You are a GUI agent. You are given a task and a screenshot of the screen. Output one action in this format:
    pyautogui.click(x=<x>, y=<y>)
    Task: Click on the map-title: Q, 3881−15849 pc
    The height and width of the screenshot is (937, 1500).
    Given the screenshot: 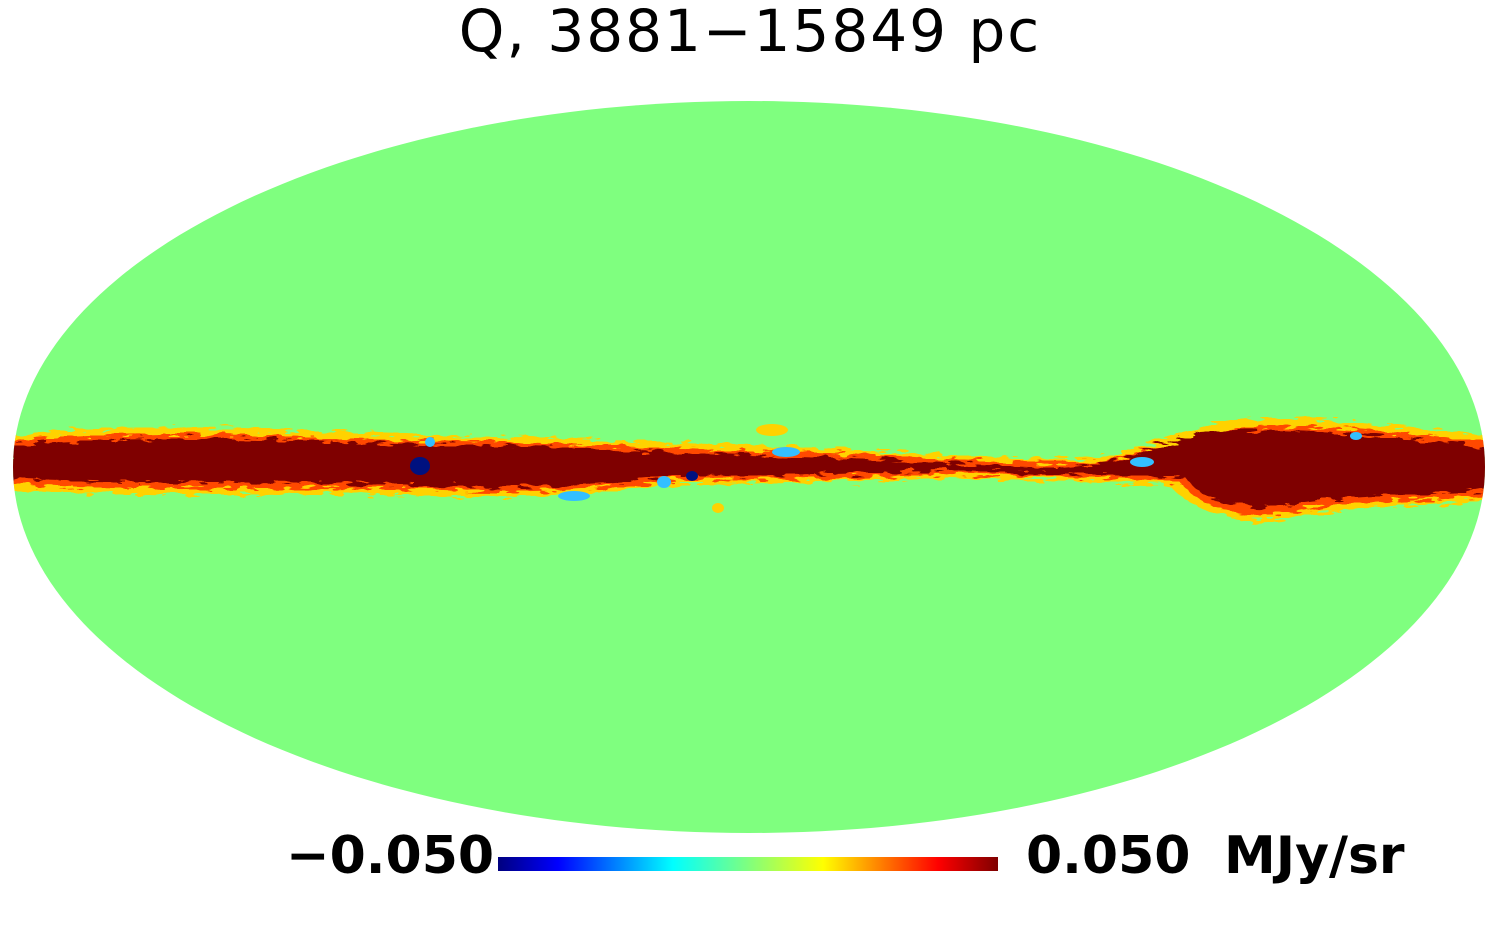 What is the action you would take?
    pyautogui.click(x=750, y=32)
    